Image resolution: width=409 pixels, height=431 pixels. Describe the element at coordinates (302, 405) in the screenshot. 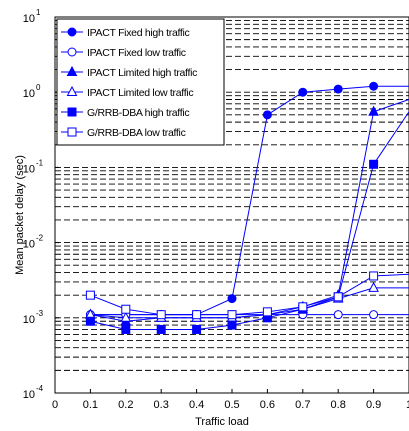

I see `x-tick-label: 0.7` at that location.